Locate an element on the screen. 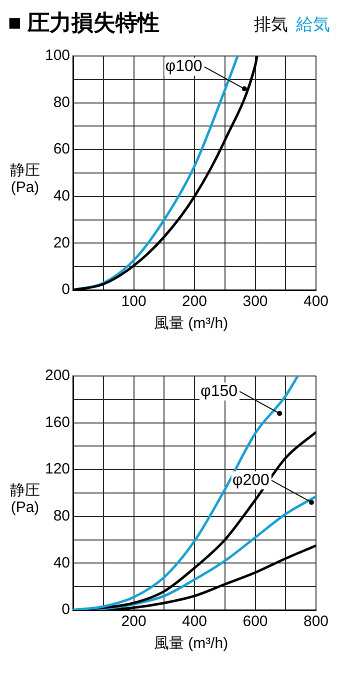 Image resolution: width=342 pixels, height=700 pixels. y-tick-label: 100 is located at coordinates (57, 55).